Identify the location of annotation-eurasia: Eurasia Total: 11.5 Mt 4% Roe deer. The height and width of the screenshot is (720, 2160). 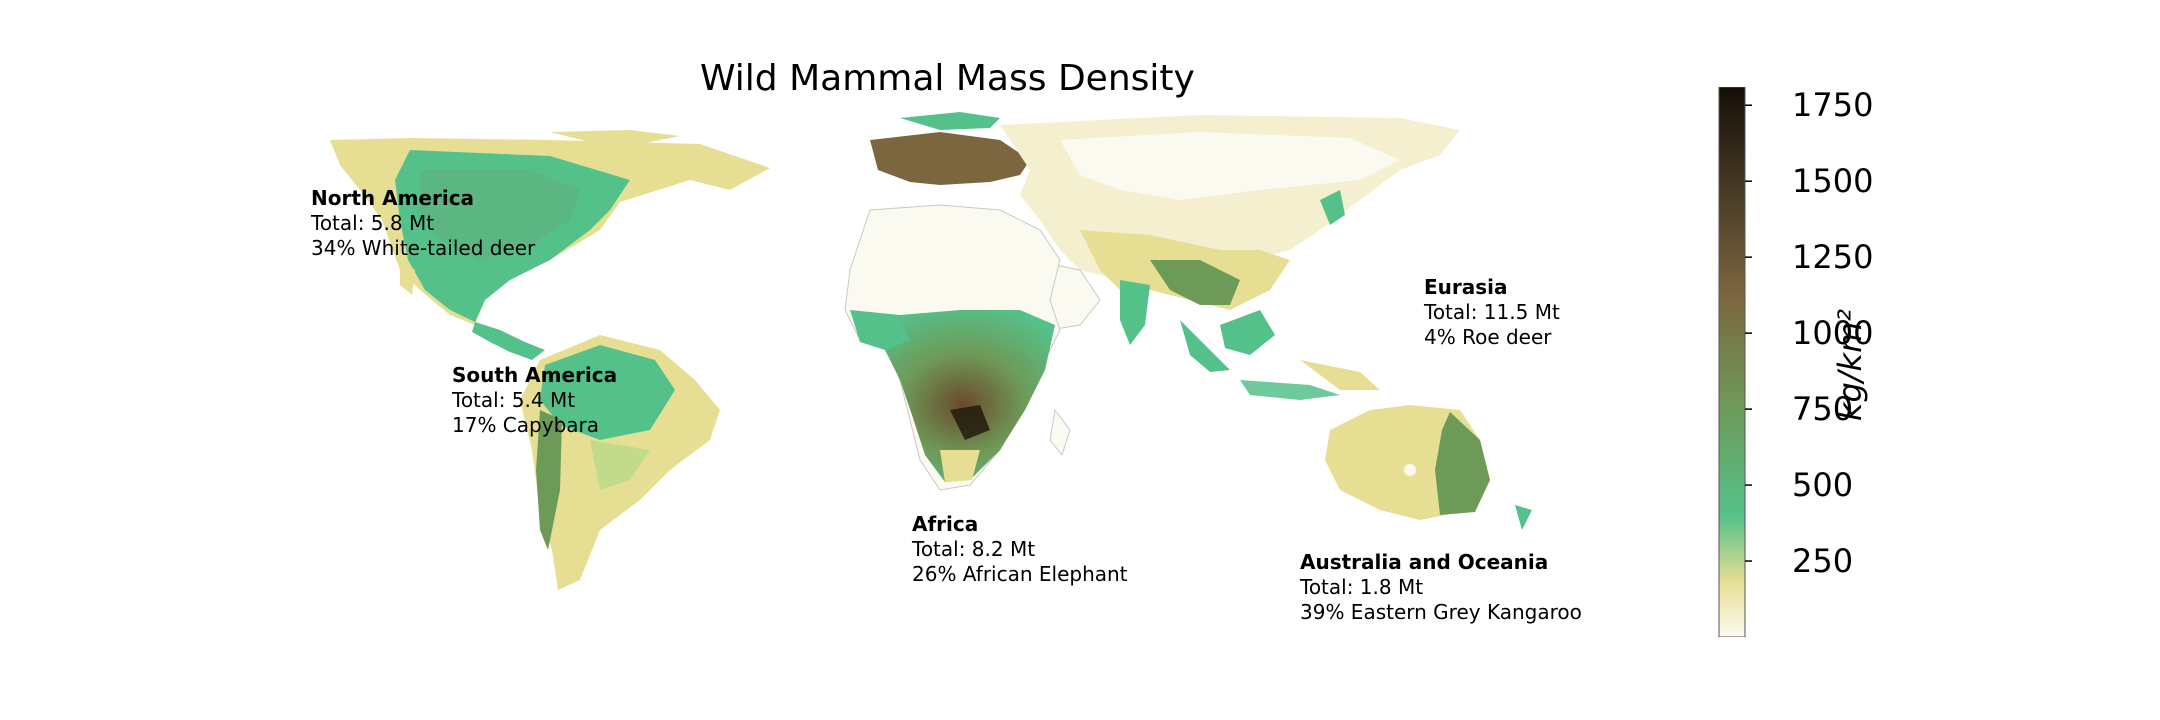
(1492, 312).